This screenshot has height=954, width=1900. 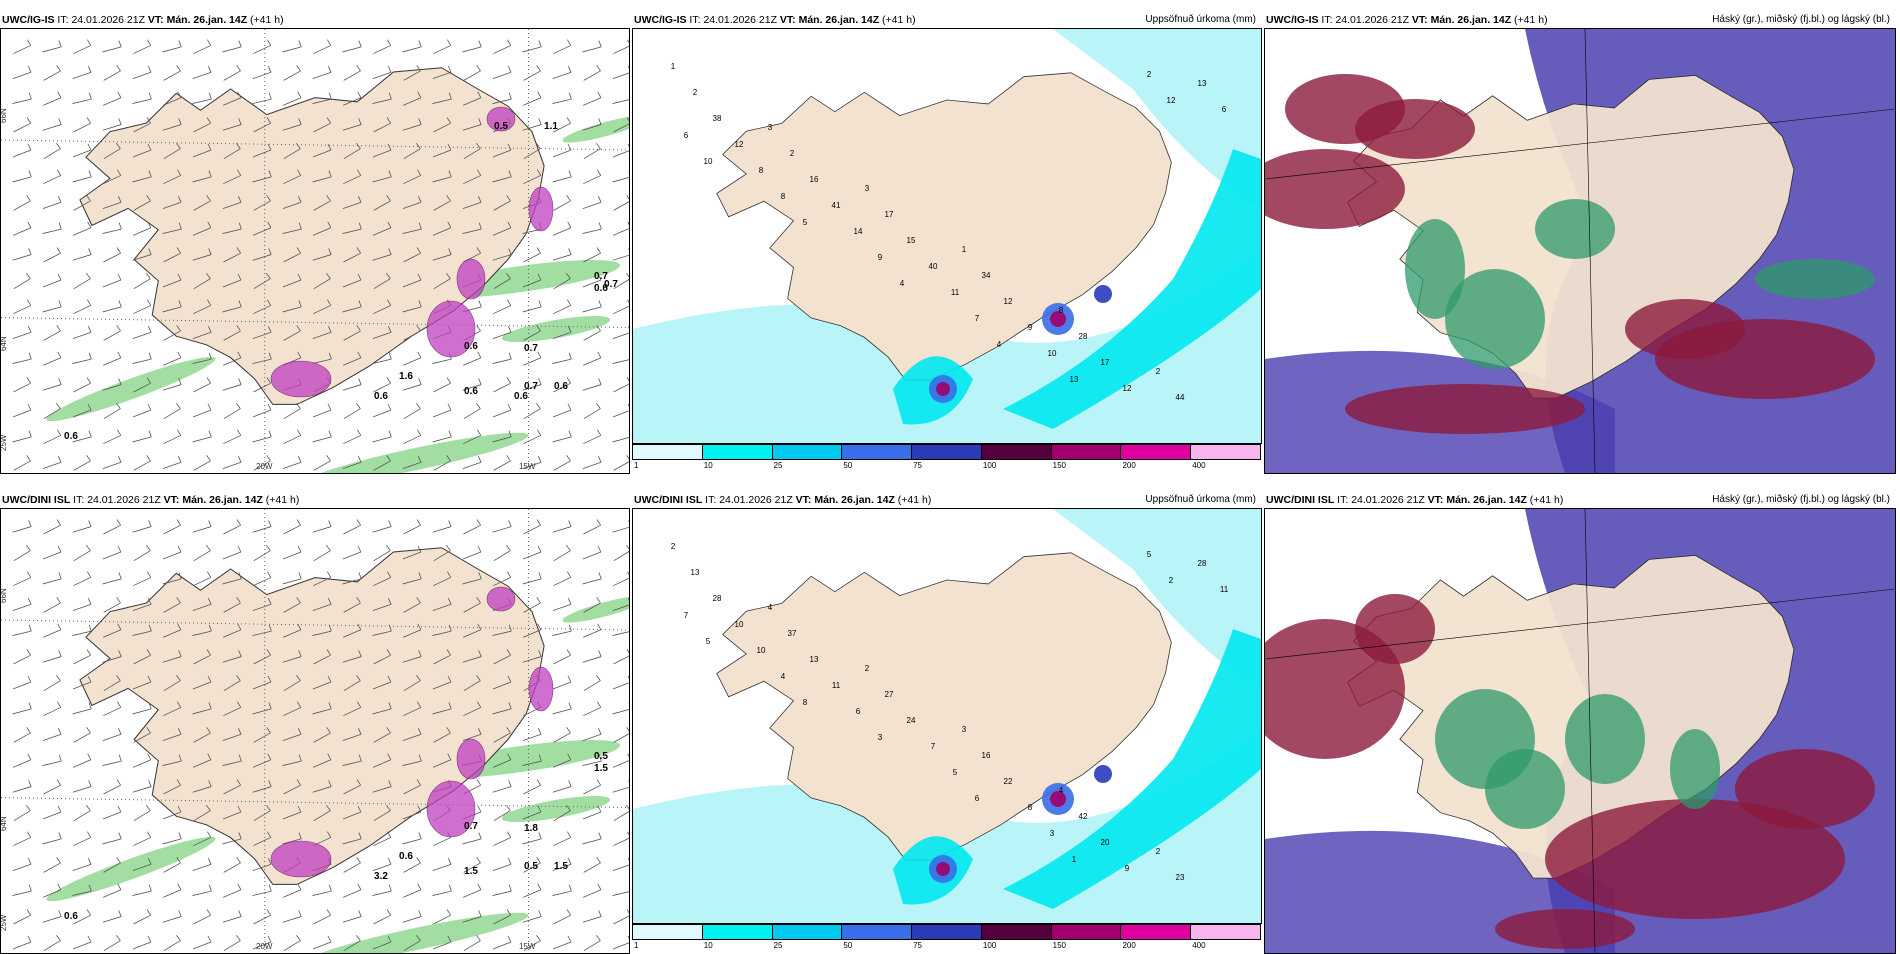 What do you see at coordinates (761, 650) in the screenshot?
I see `precip-value-label: 10` at bounding box center [761, 650].